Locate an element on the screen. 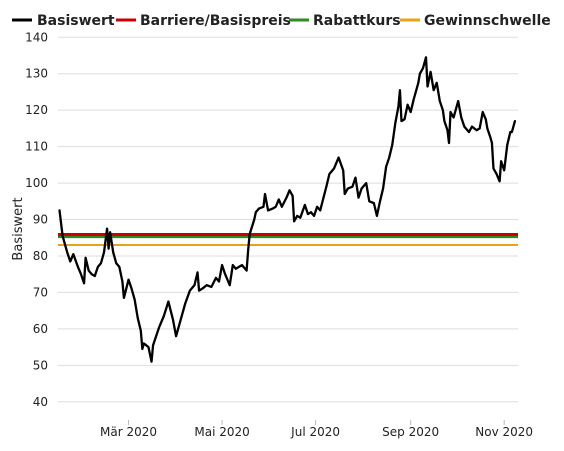  legend-item-barriere: Barriere/Basispreis is located at coordinates (203, 21).